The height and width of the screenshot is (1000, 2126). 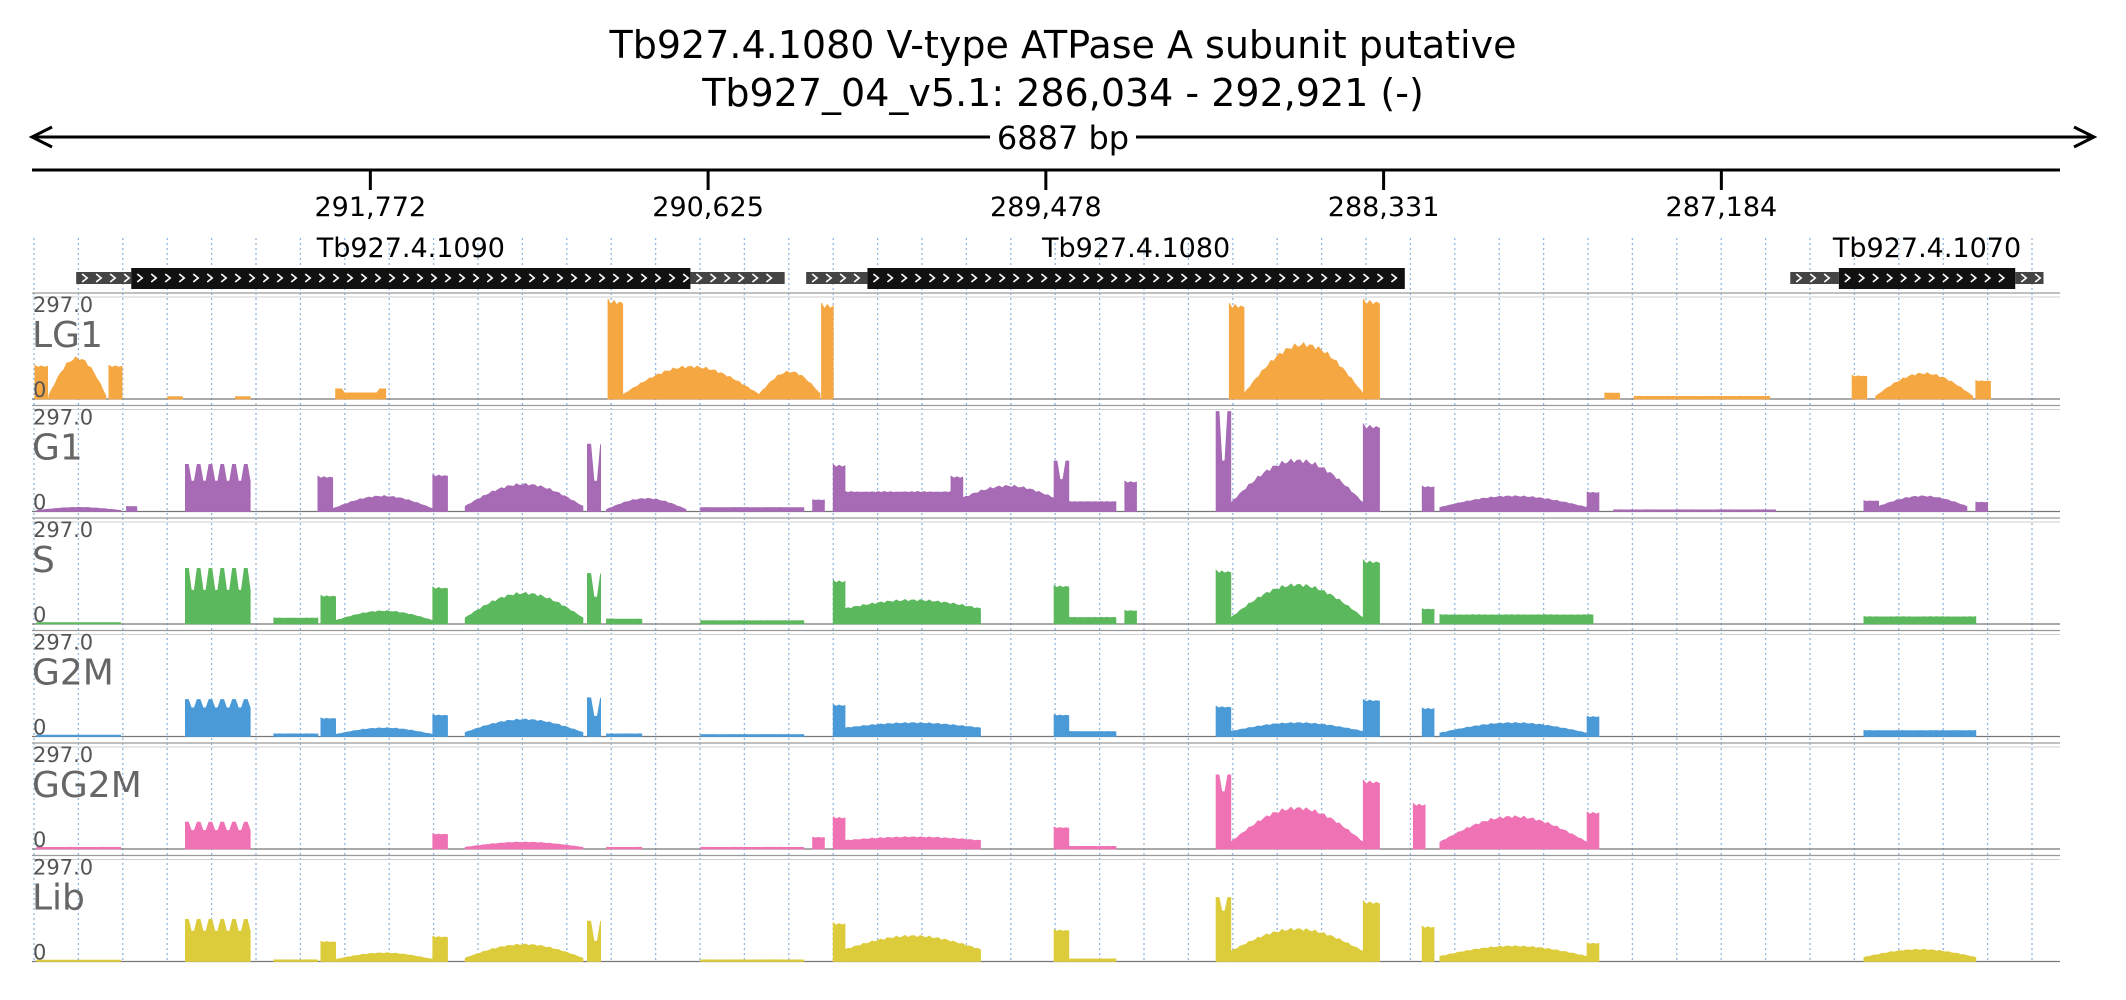 What do you see at coordinates (67, 335) in the screenshot?
I see `track-name-label: LG1` at bounding box center [67, 335].